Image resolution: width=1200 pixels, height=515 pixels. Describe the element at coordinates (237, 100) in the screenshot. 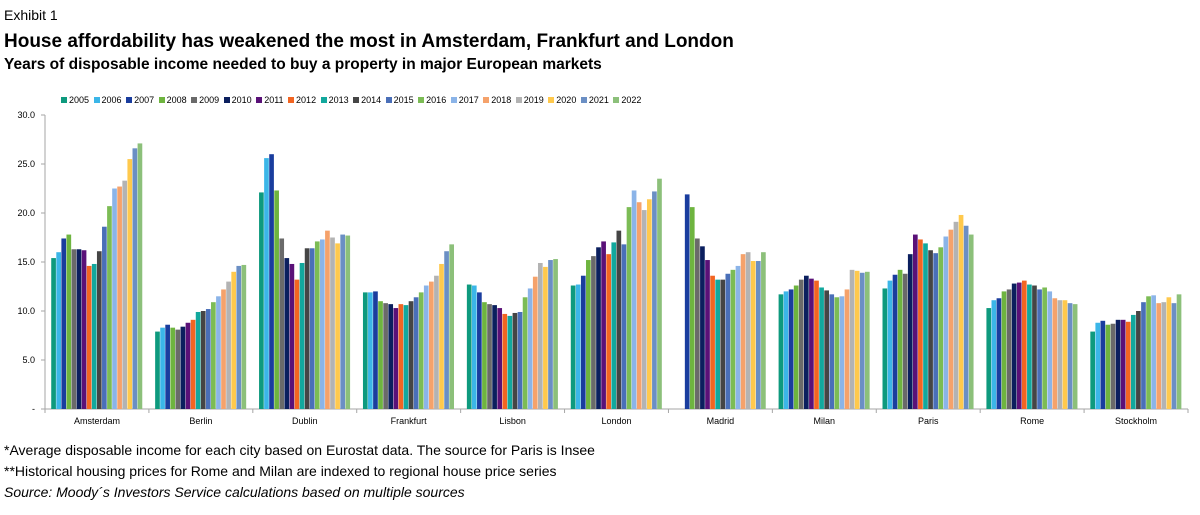

I see `legend-item: 2010` at that location.